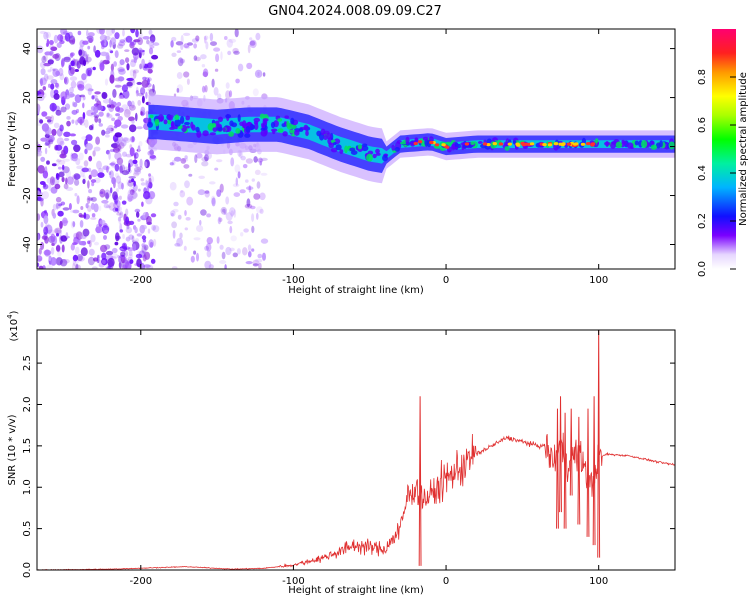 This screenshot has height=600, width=750. Describe the element at coordinates (27, 570) in the screenshot. I see `y-tick-label: 0.0` at that location.